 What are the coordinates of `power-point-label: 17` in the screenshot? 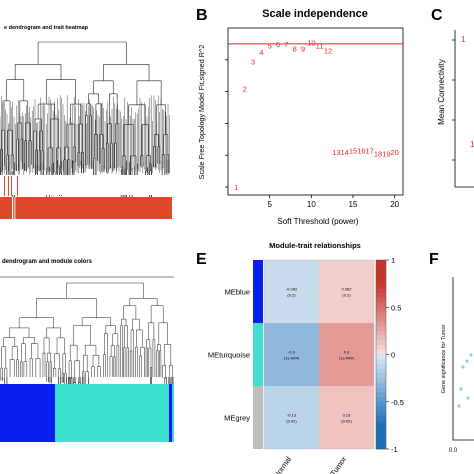 It's located at (369, 150).